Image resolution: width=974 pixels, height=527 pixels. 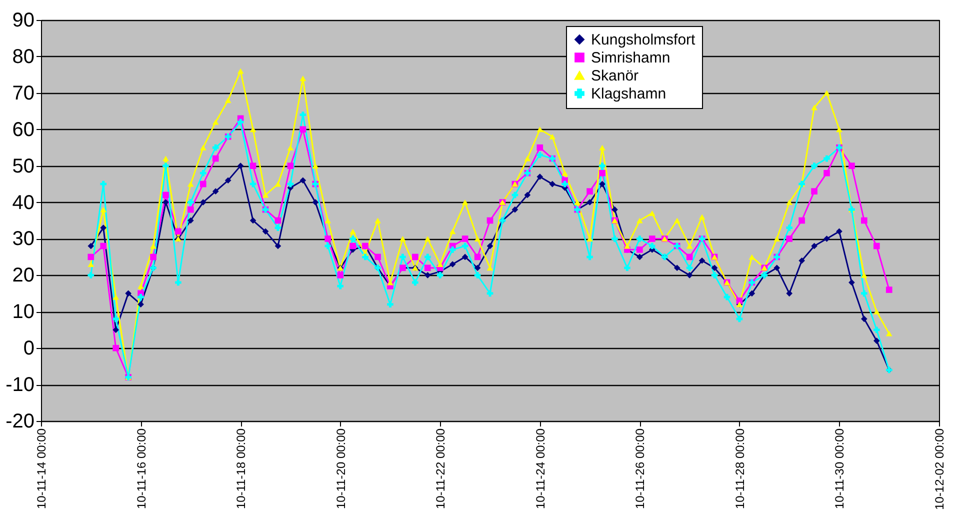 I want to click on x-tick-label: 10-11-20 00:00, so click(x=341, y=469).